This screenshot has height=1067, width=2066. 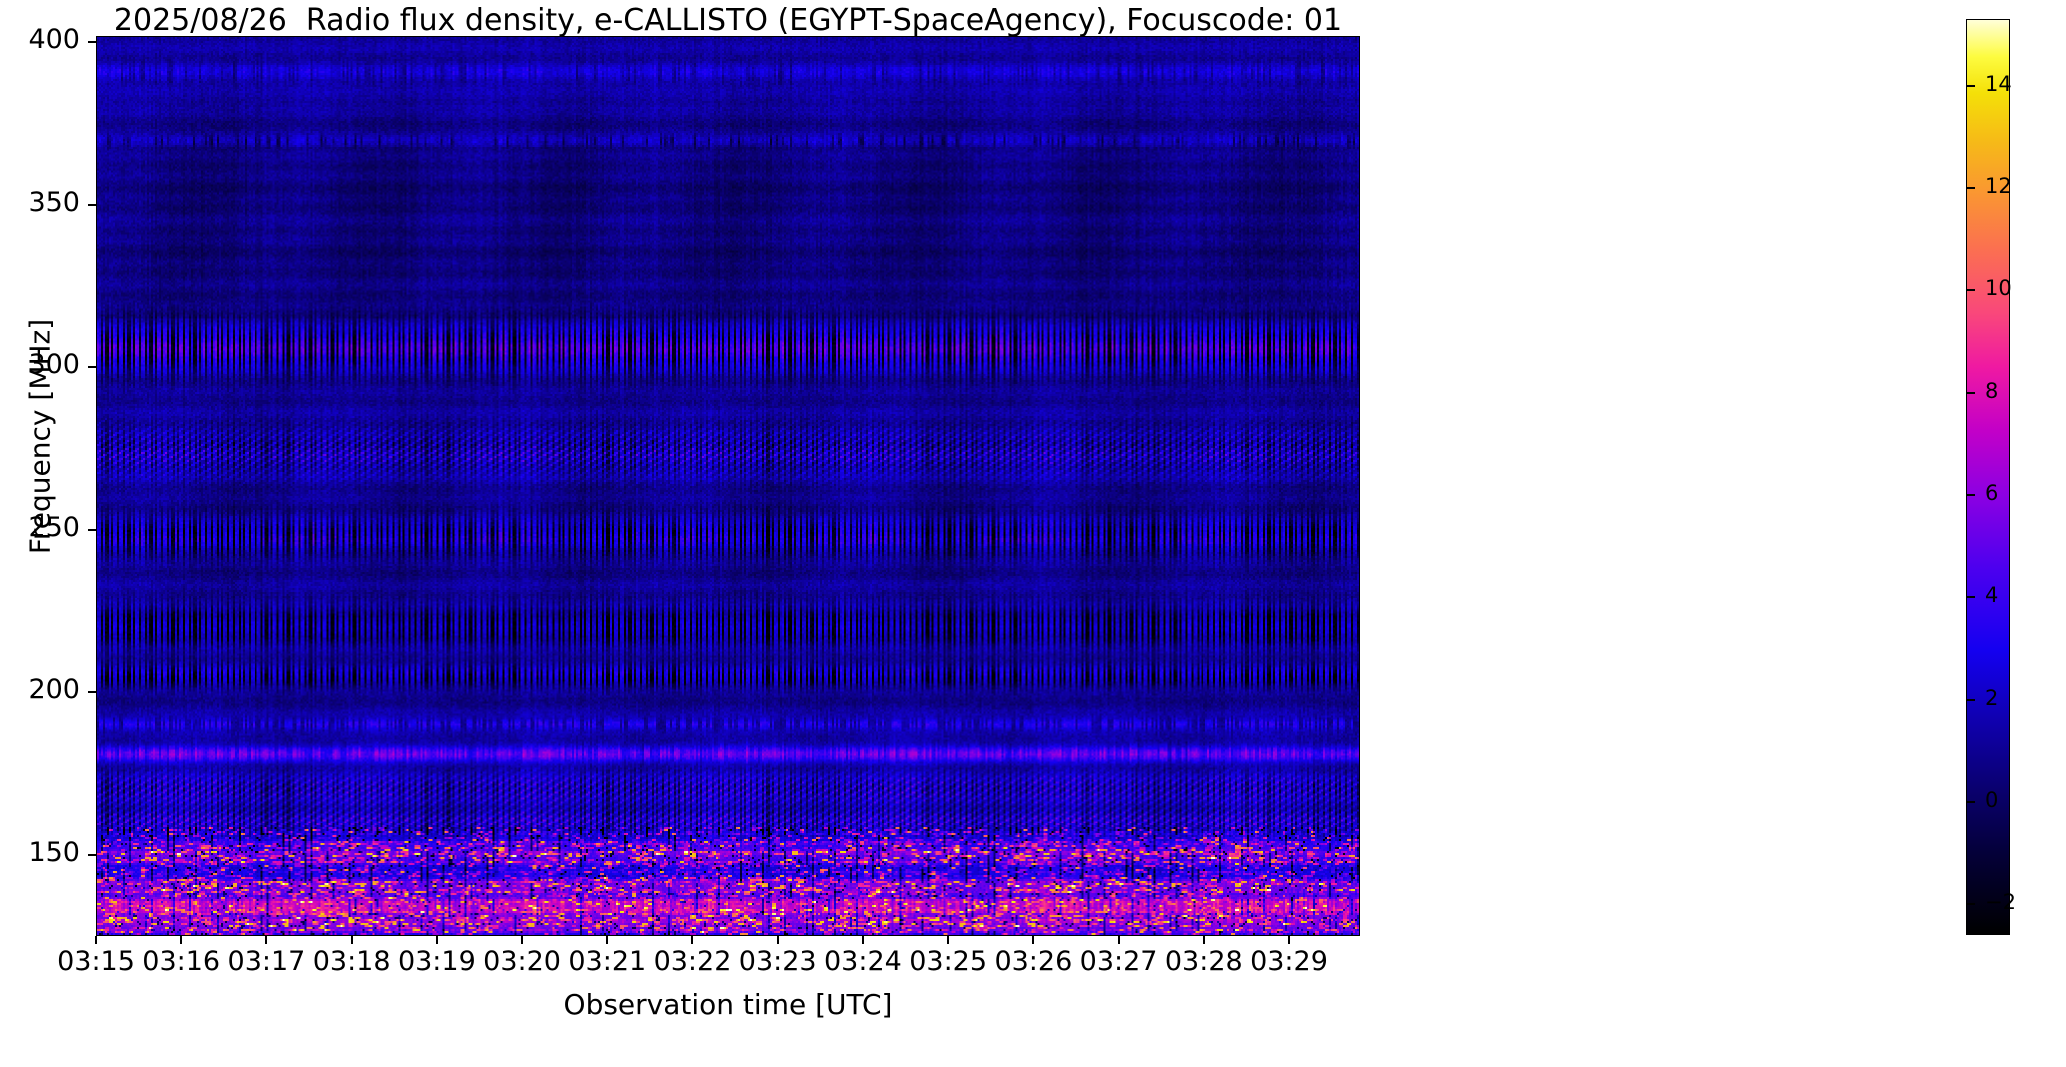 What do you see at coordinates (1992, 595) in the screenshot?
I see `colorbar-tick-label: 4` at bounding box center [1992, 595].